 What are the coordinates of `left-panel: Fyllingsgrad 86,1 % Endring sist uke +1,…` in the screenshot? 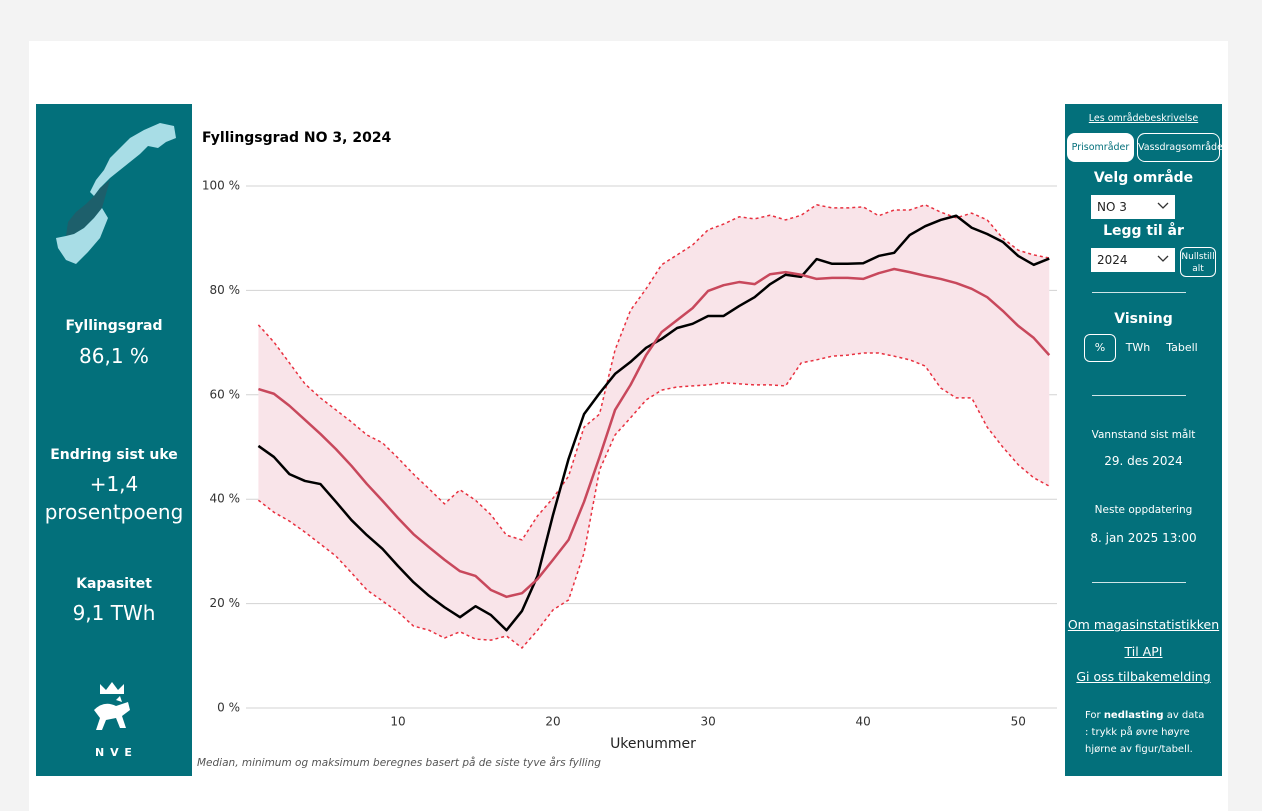 It's located at (114, 440).